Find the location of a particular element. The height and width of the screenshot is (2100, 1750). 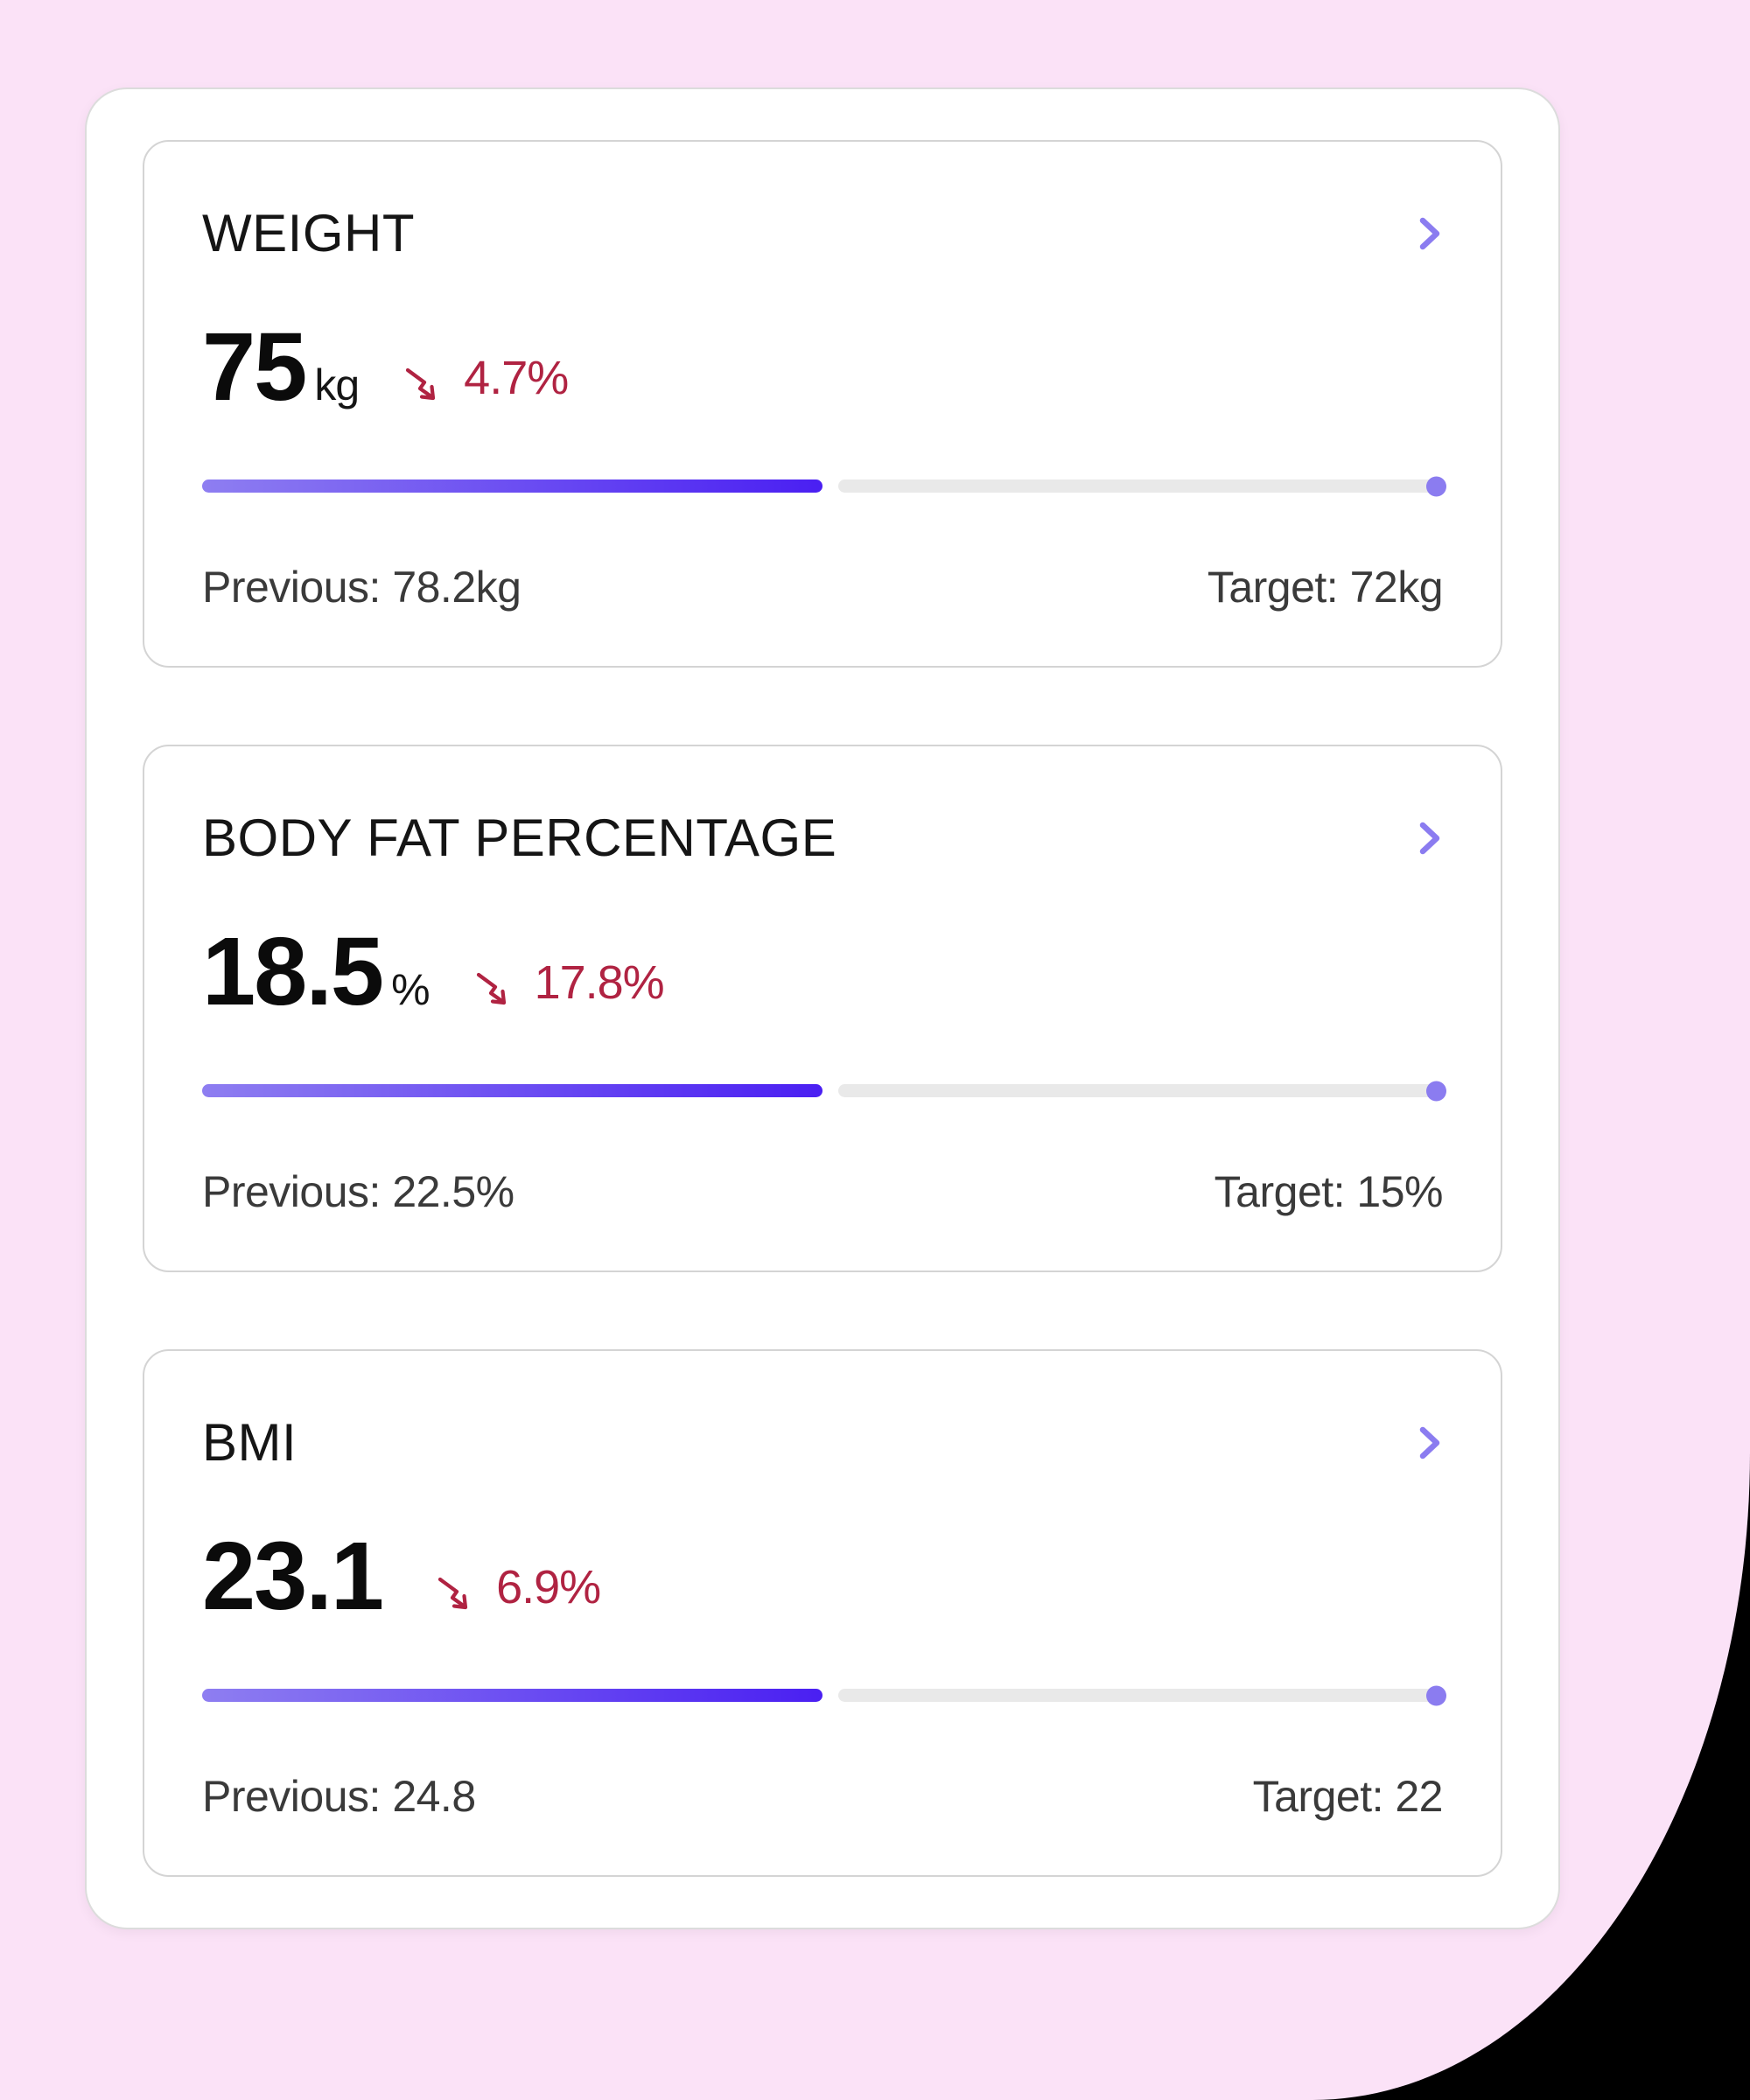

trend-indicator: 6.9% is located at coordinates (519, 1587).